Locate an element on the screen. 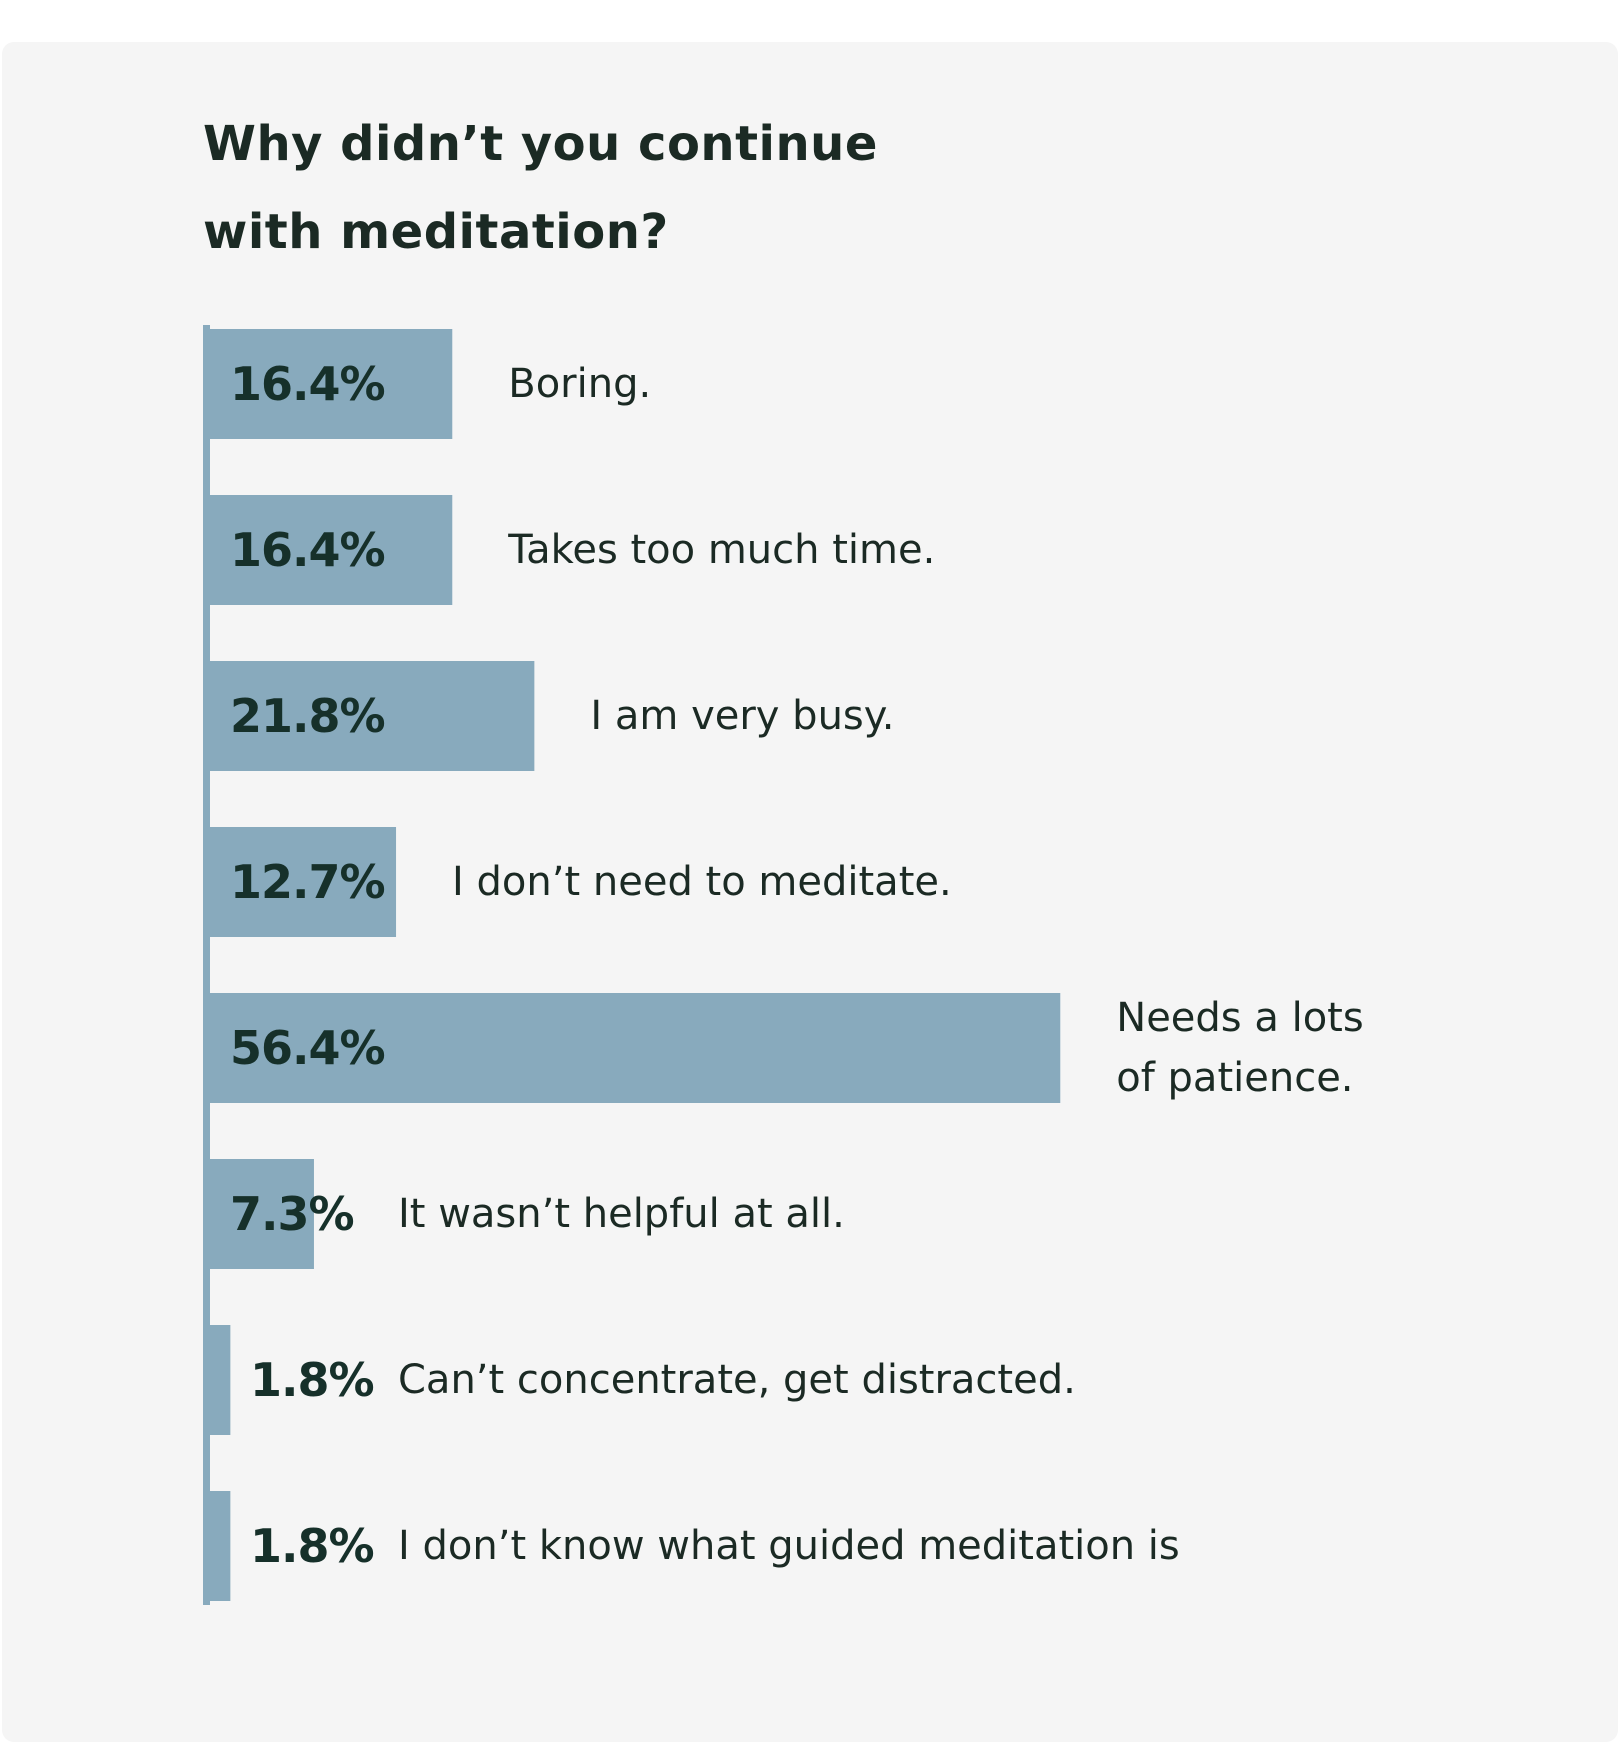  category-label: I don’t need to meditate. is located at coordinates (702, 882).